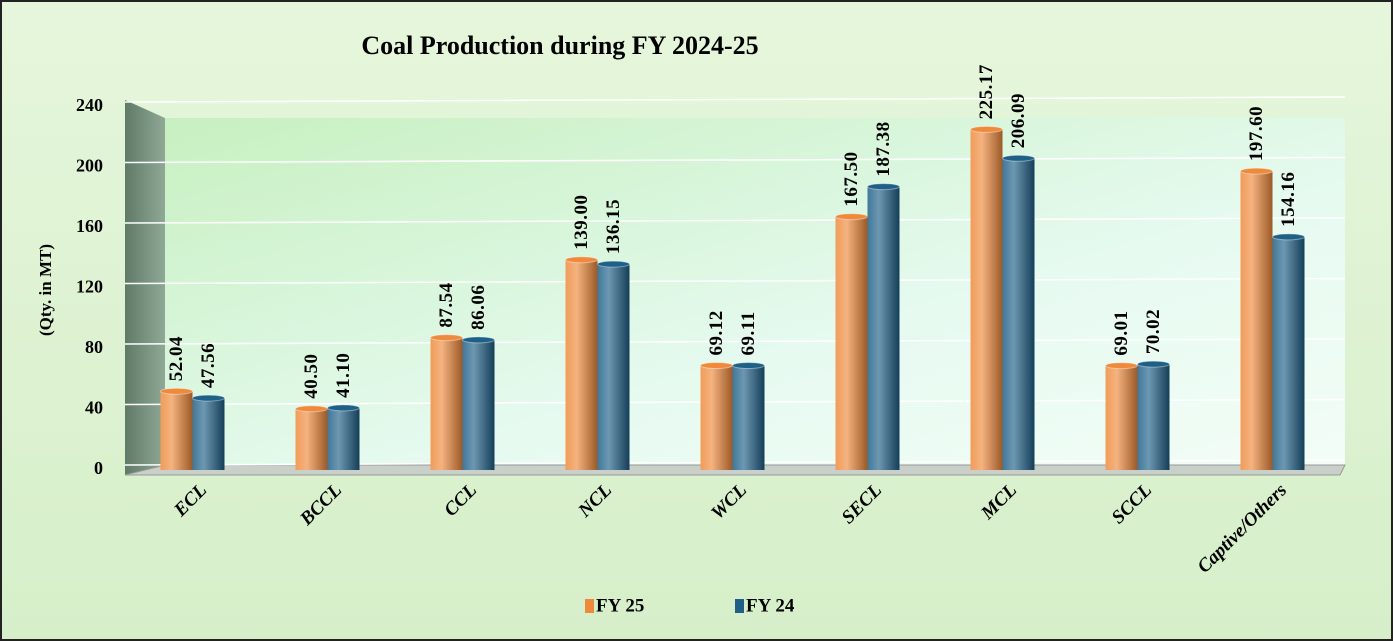 The width and height of the screenshot is (1393, 641). What do you see at coordinates (89, 105) in the screenshot?
I see `y-tick-label: 240` at bounding box center [89, 105].